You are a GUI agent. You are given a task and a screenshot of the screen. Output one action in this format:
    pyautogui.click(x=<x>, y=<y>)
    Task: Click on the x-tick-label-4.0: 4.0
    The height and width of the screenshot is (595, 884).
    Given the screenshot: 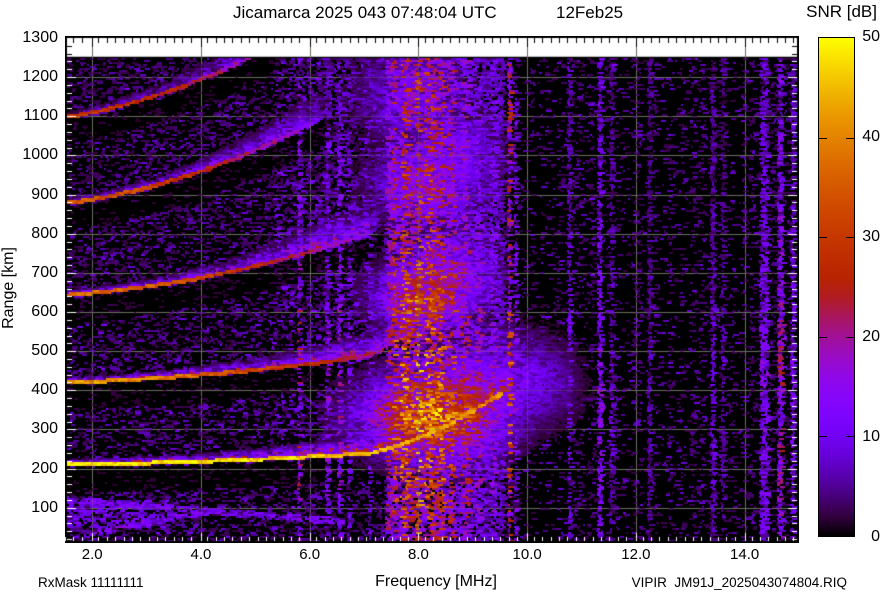 What is the action you would take?
    pyautogui.click(x=201, y=554)
    